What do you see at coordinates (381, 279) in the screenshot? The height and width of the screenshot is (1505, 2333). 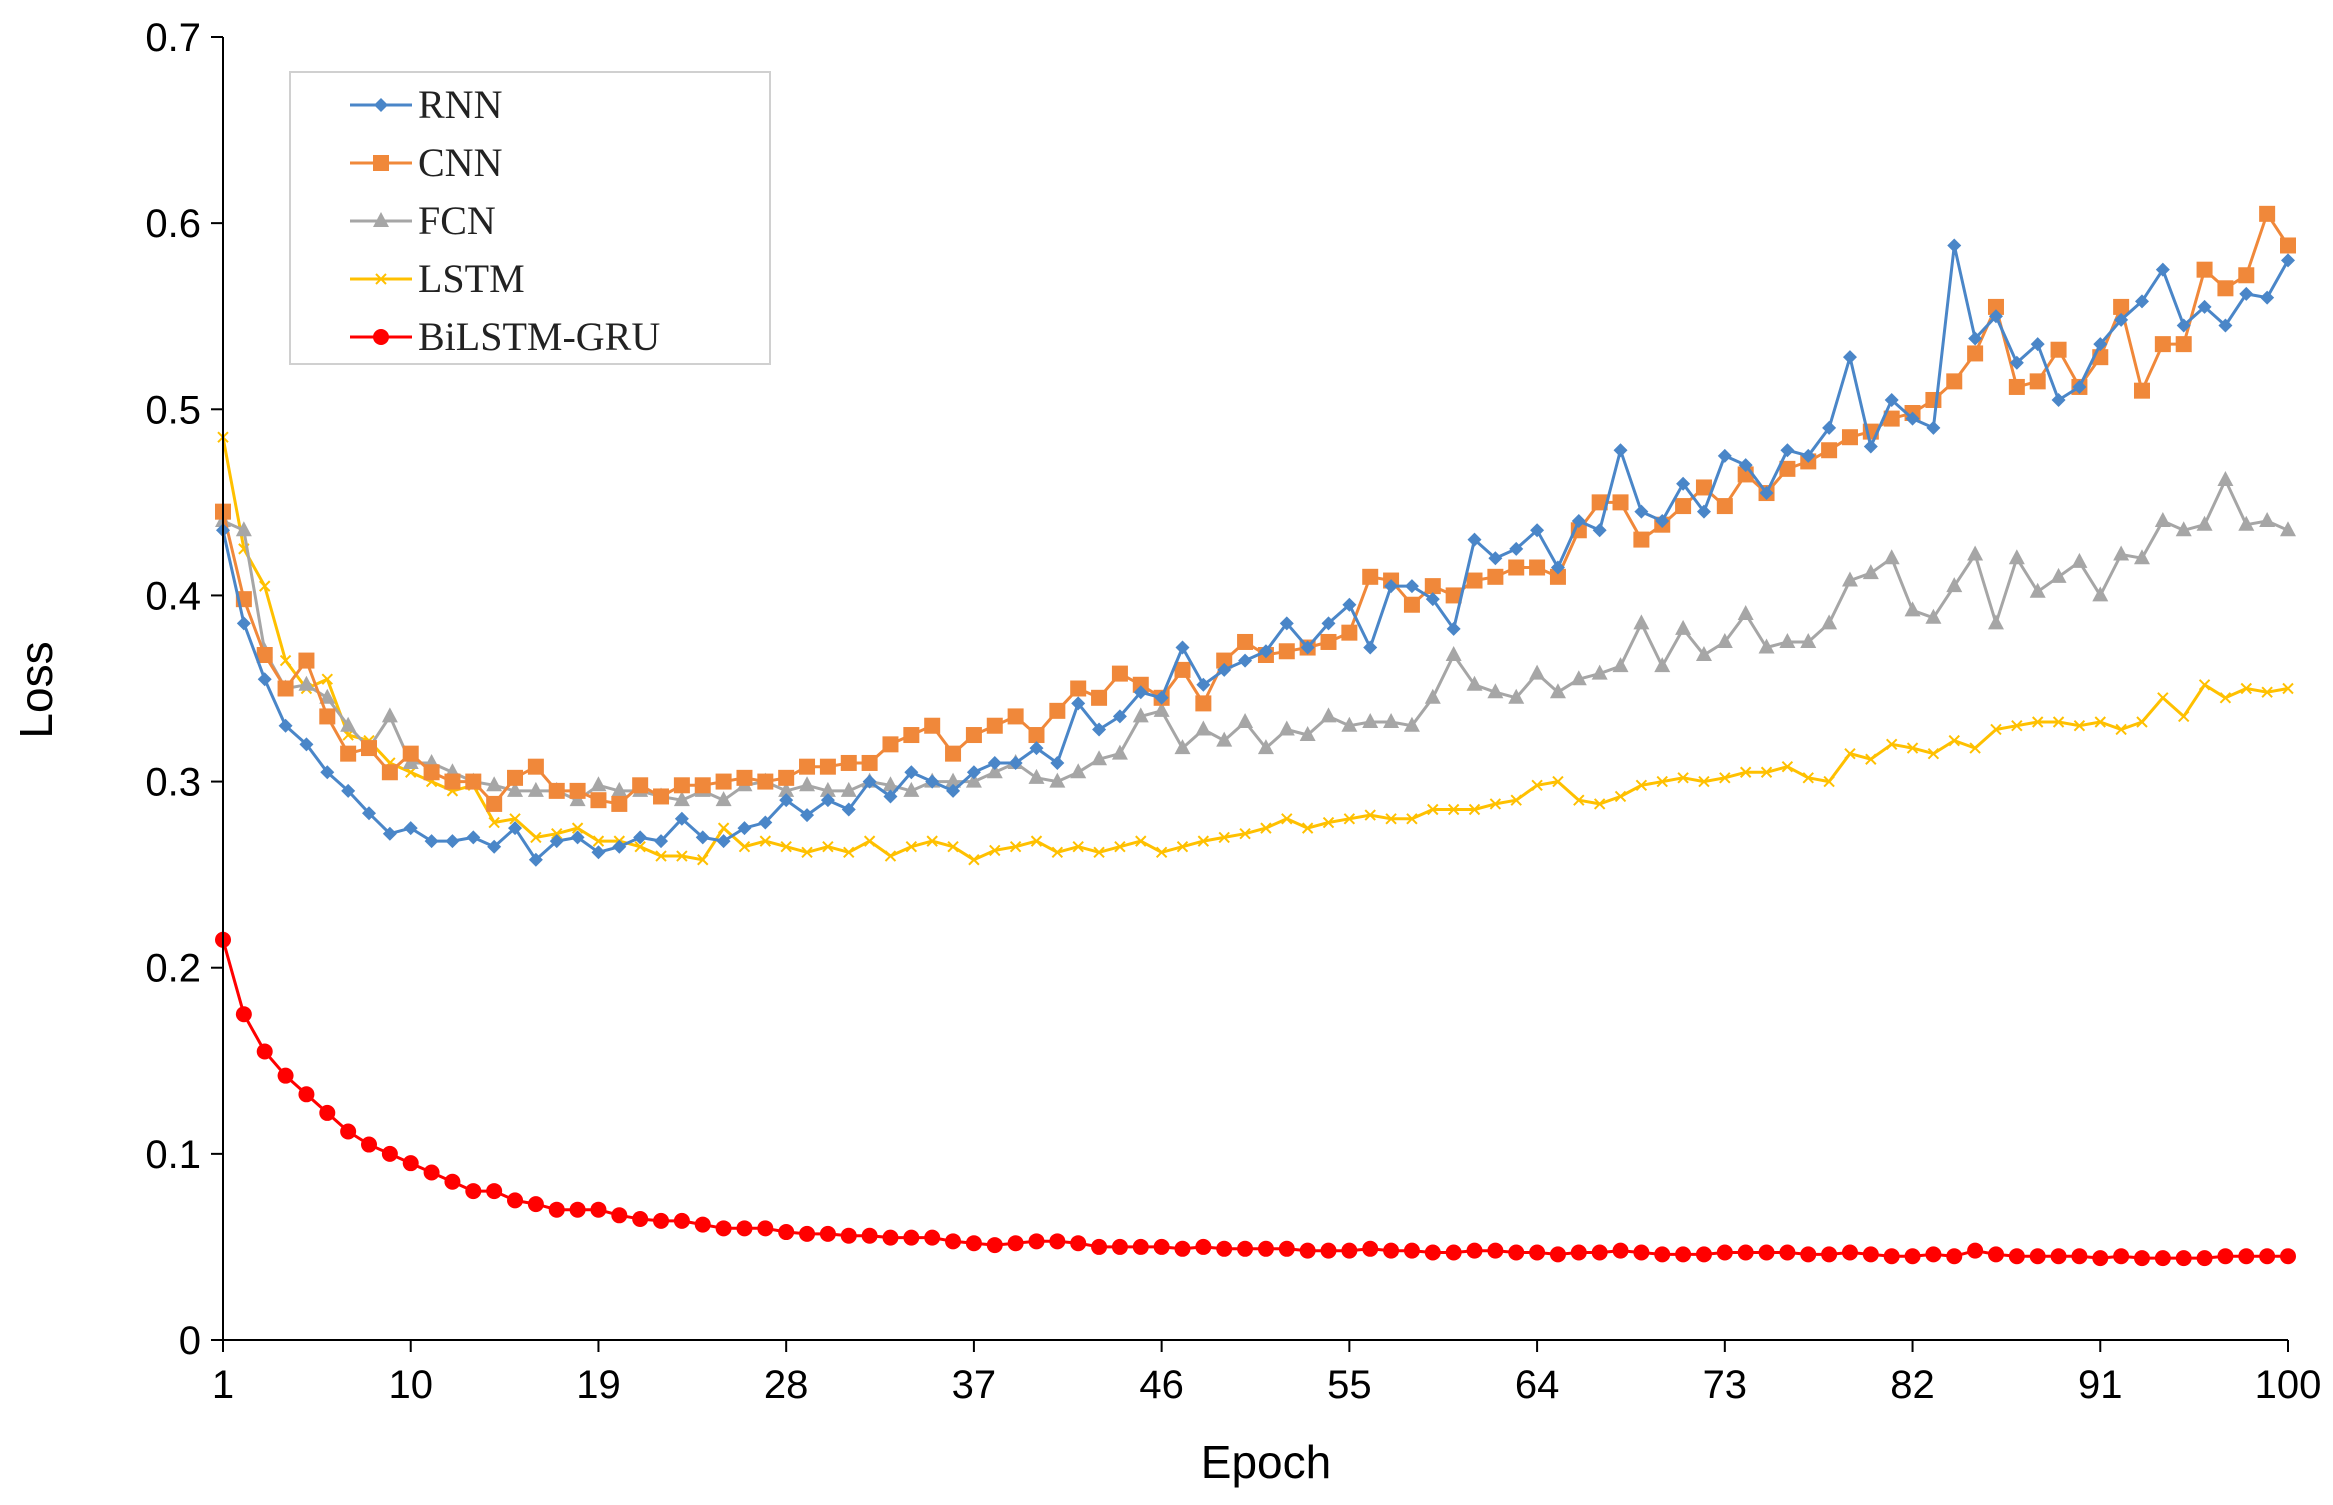 I see `legend-marker-lstm` at bounding box center [381, 279].